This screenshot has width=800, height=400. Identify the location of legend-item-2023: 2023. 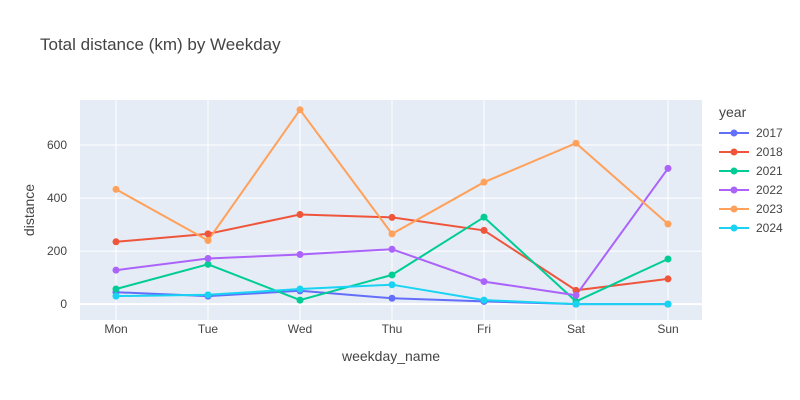
(751, 209).